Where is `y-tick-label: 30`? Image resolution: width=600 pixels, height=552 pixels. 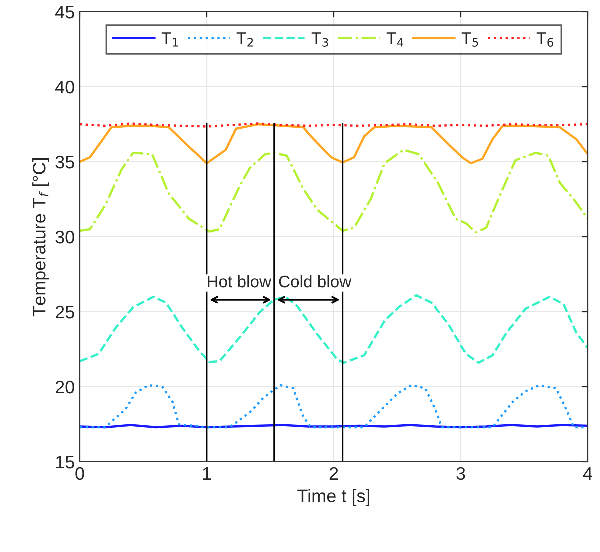
y-tick-label: 30 is located at coordinates (65, 237).